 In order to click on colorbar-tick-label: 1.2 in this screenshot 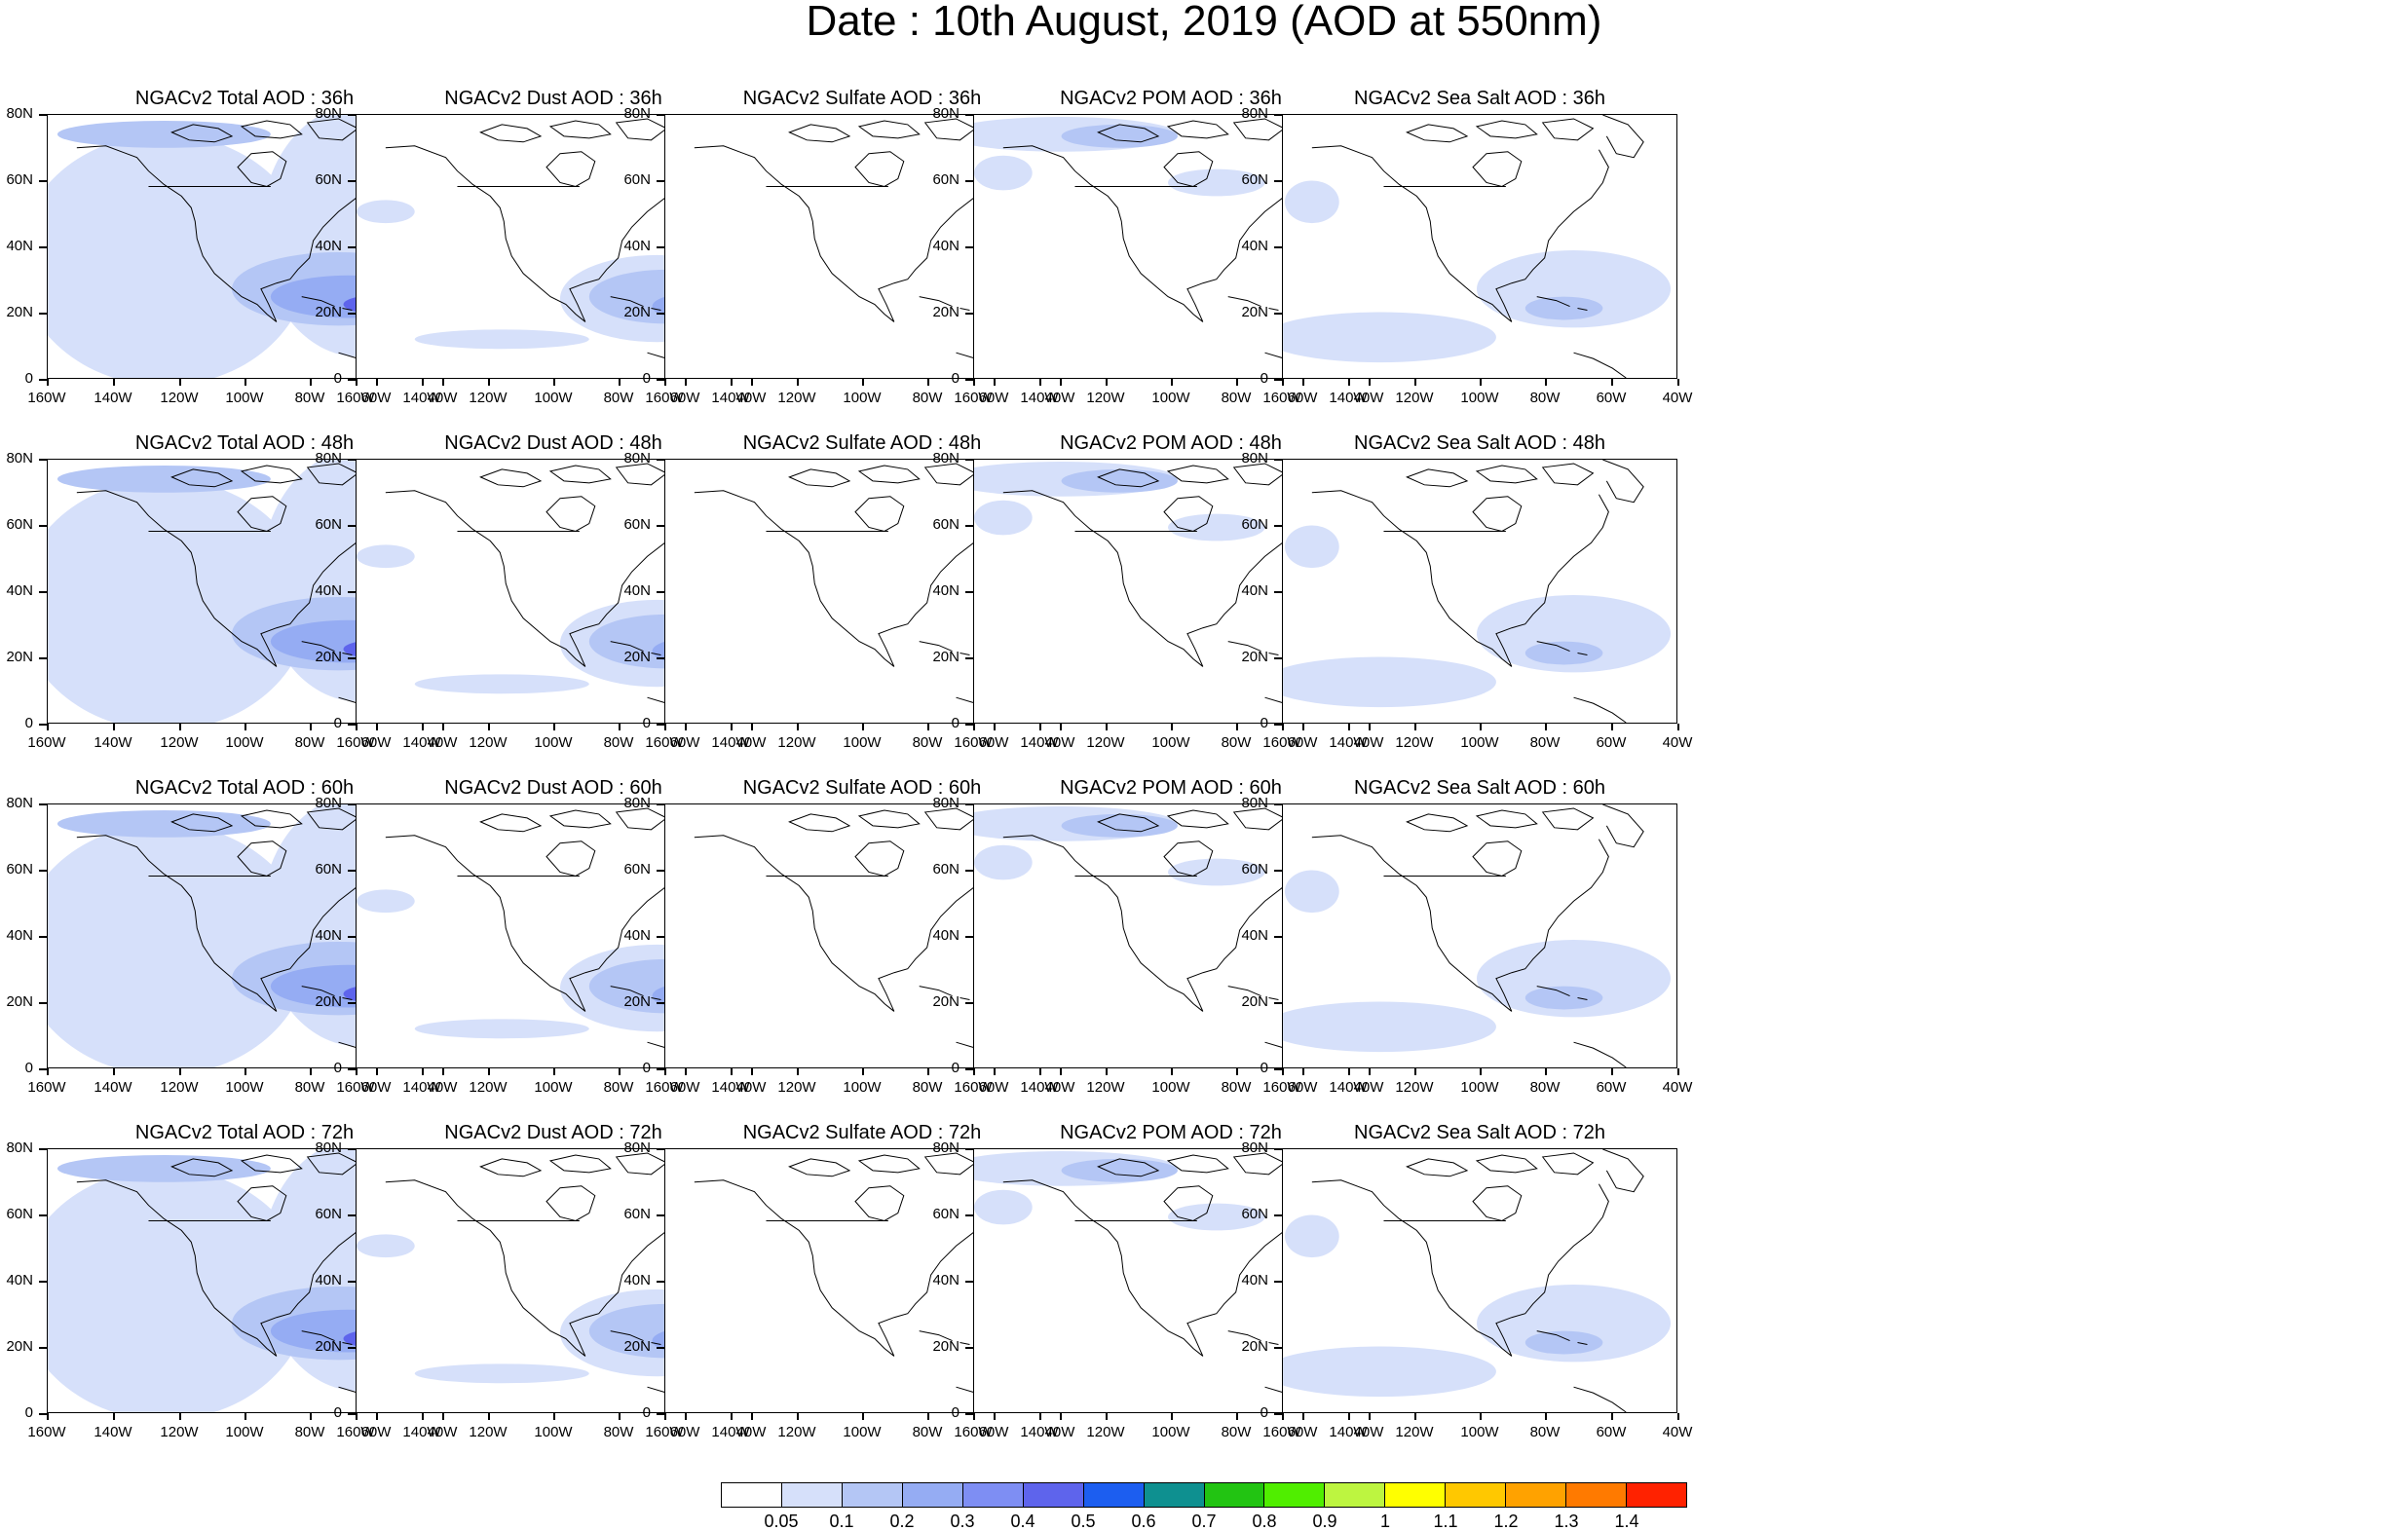, I will do `click(1506, 1521)`.